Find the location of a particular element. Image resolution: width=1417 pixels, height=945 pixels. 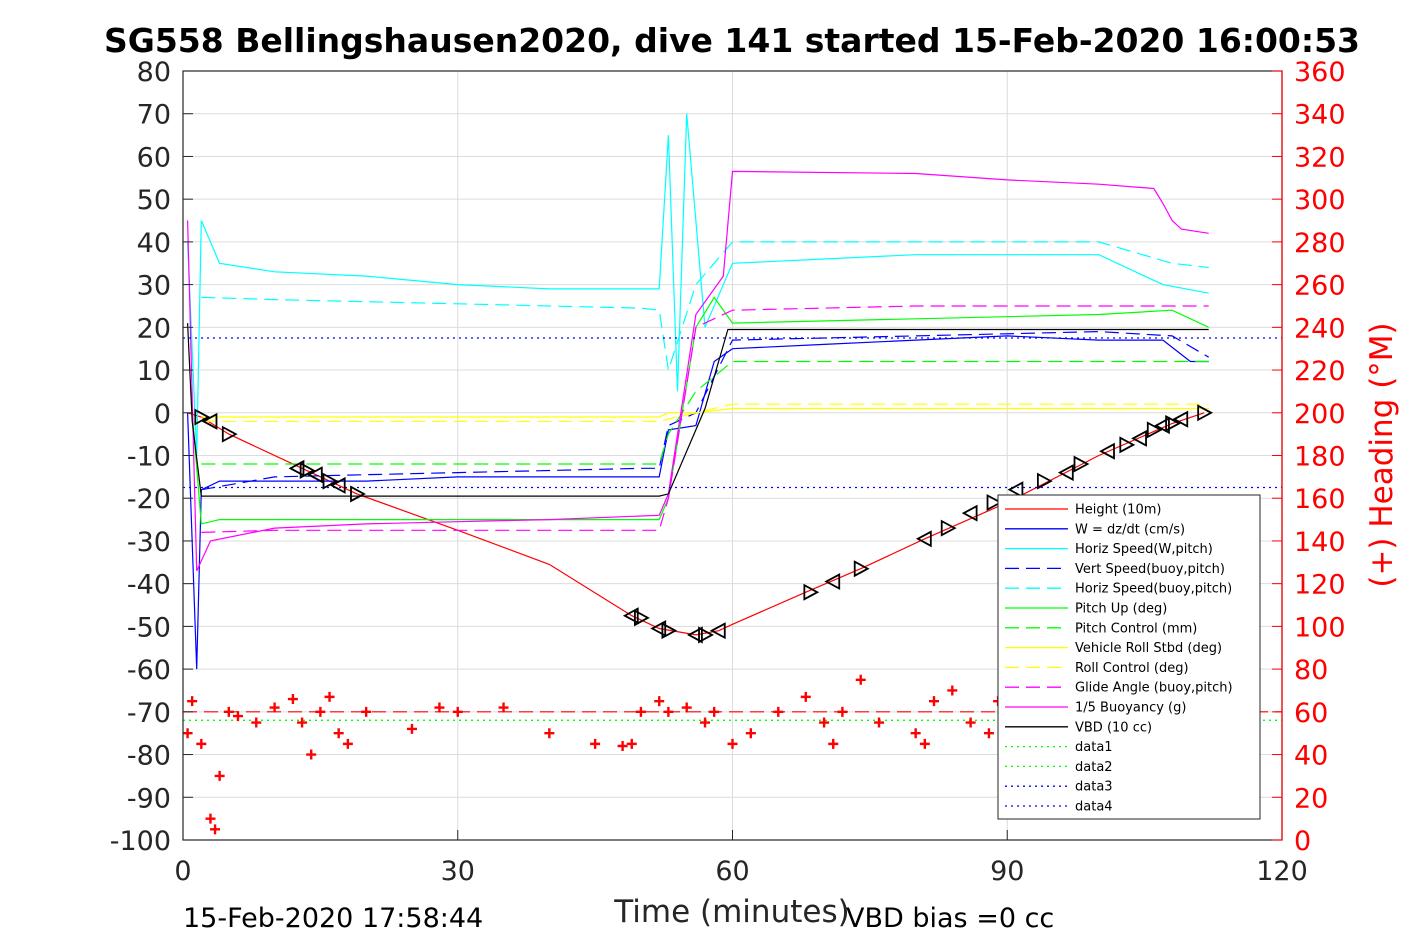

legend-label: data2 is located at coordinates (1094, 767).